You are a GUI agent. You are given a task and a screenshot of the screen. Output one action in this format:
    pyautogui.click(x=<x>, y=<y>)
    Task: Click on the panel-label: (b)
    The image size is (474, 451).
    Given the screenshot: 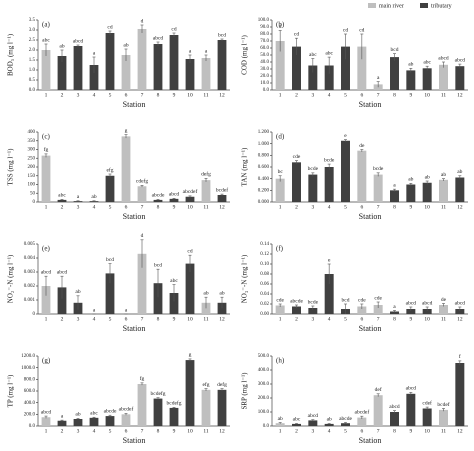 What is the action you would take?
    pyautogui.click(x=280, y=25)
    